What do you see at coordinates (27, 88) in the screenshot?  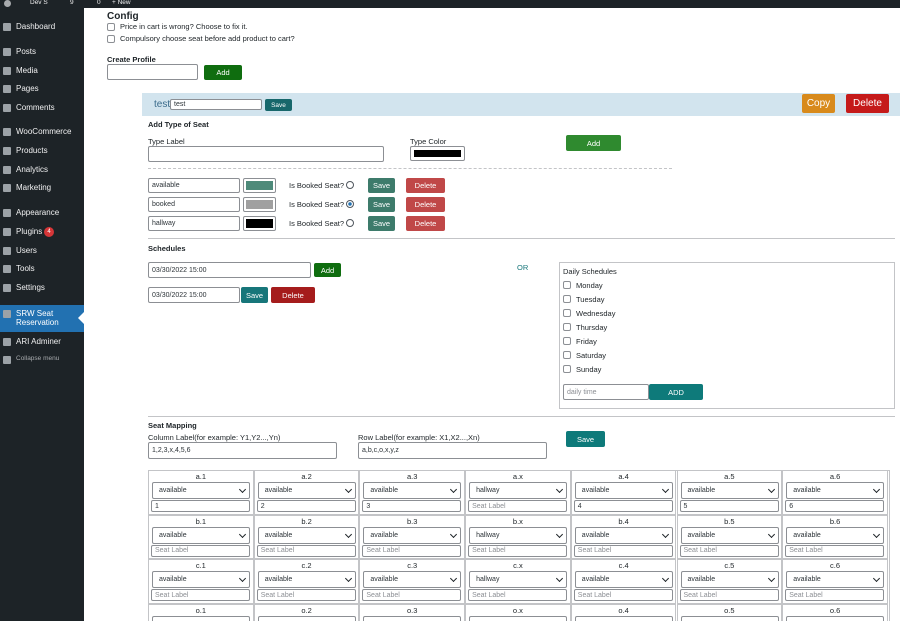 I see `menu-item: Pages` at bounding box center [27, 88].